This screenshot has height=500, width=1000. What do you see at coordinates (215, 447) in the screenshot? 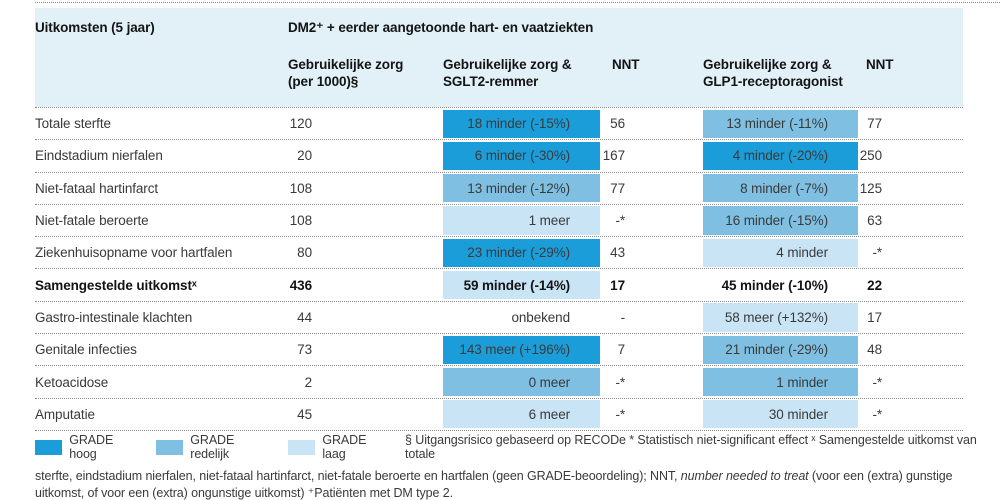
I see `legend-item-redelijk: GRADE redelijk` at bounding box center [215, 447].